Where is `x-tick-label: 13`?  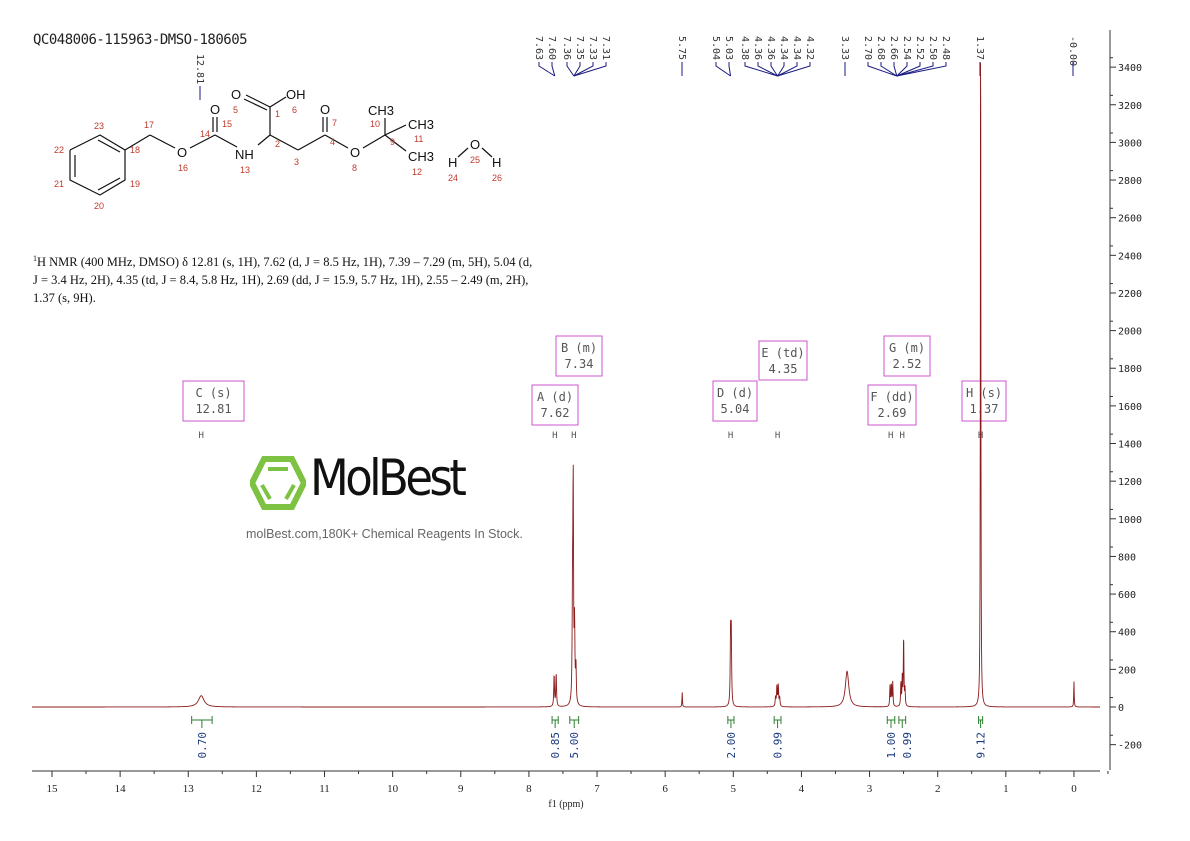
x-tick-label: 13 is located at coordinates (189, 789).